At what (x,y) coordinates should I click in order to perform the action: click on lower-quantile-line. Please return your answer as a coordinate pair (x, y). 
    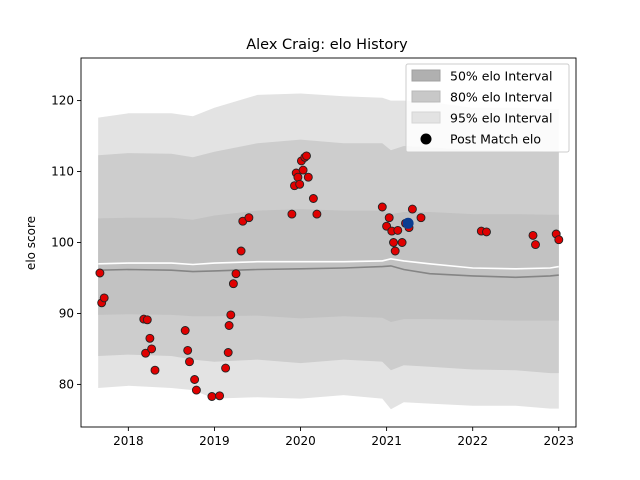
    Looking at the image, I should click on (328, 272).